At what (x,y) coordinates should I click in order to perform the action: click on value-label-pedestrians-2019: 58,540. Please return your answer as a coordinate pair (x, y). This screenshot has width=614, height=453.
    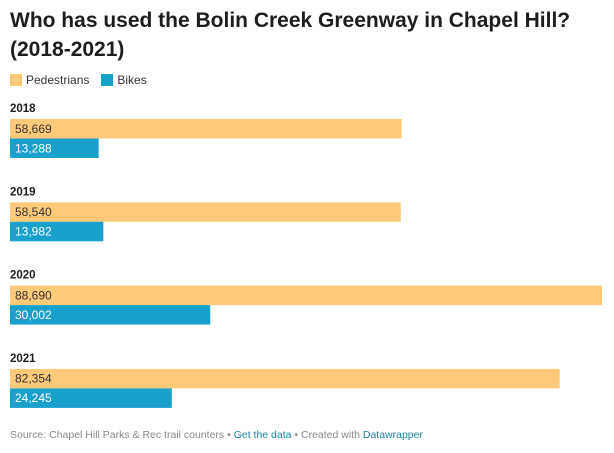
    Looking at the image, I should click on (33, 212).